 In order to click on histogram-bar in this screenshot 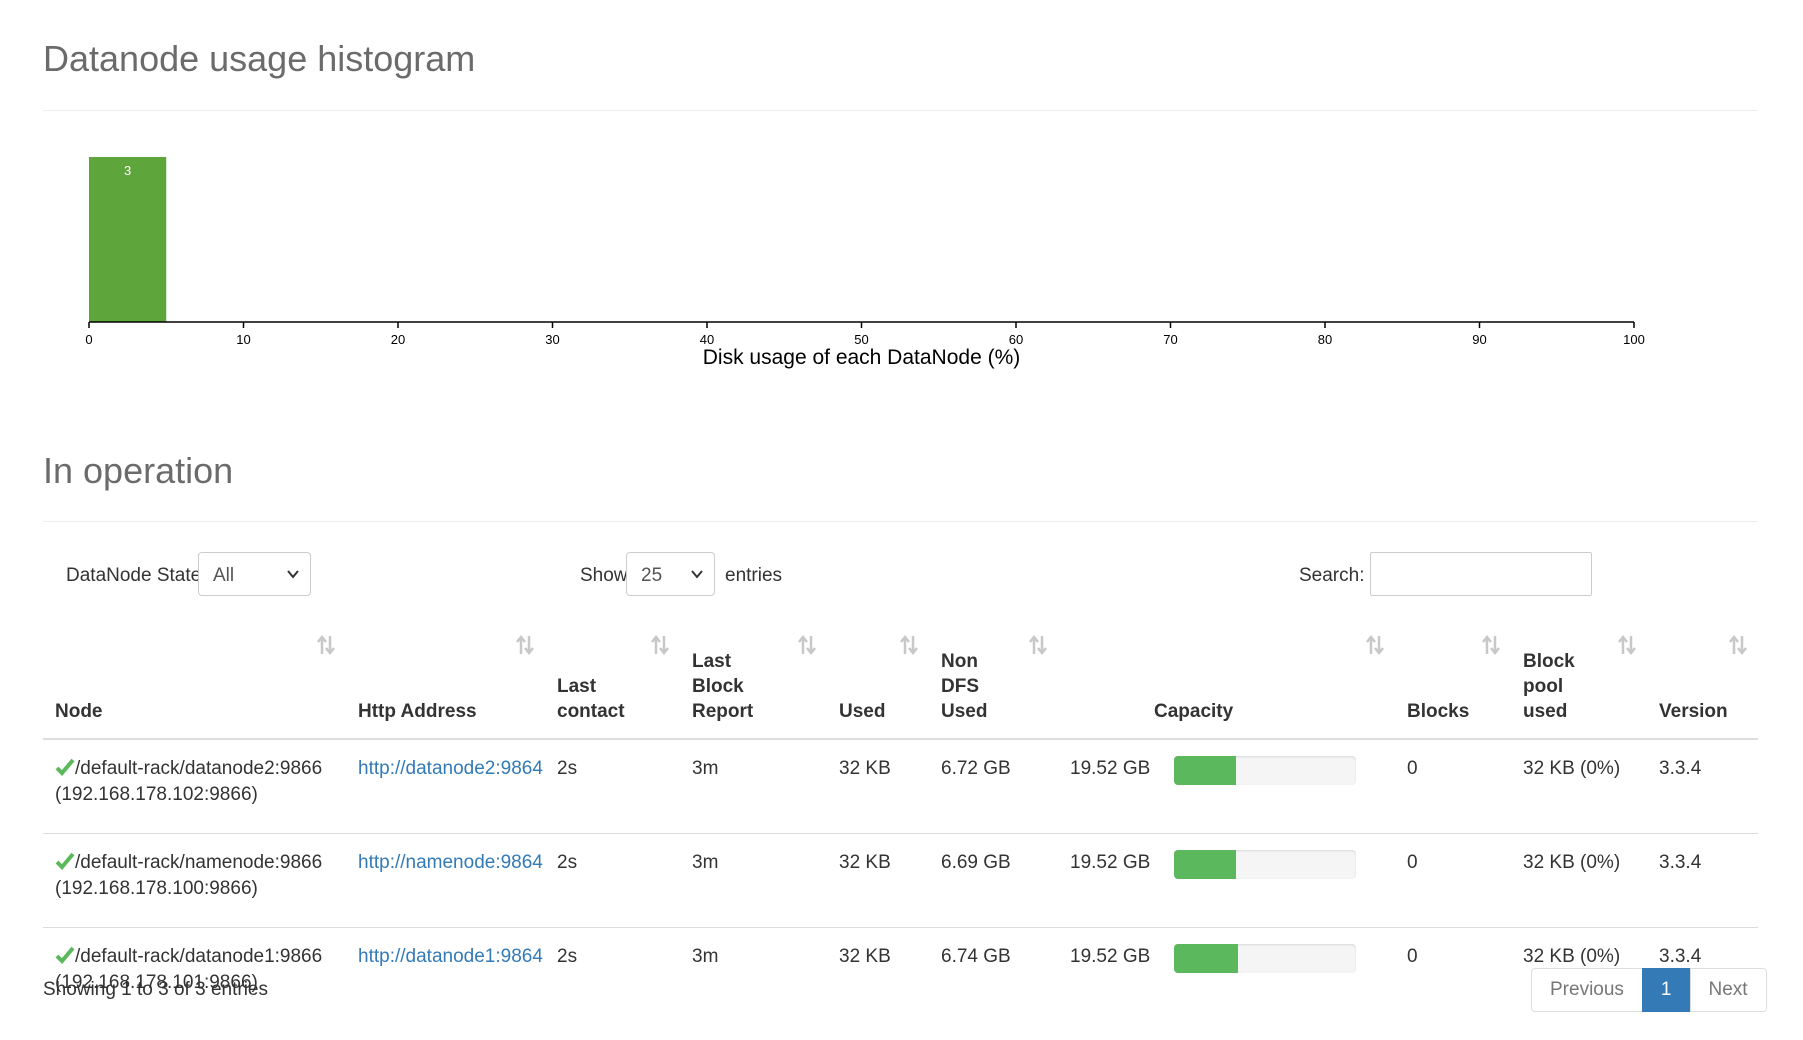, I will do `click(128, 239)`.